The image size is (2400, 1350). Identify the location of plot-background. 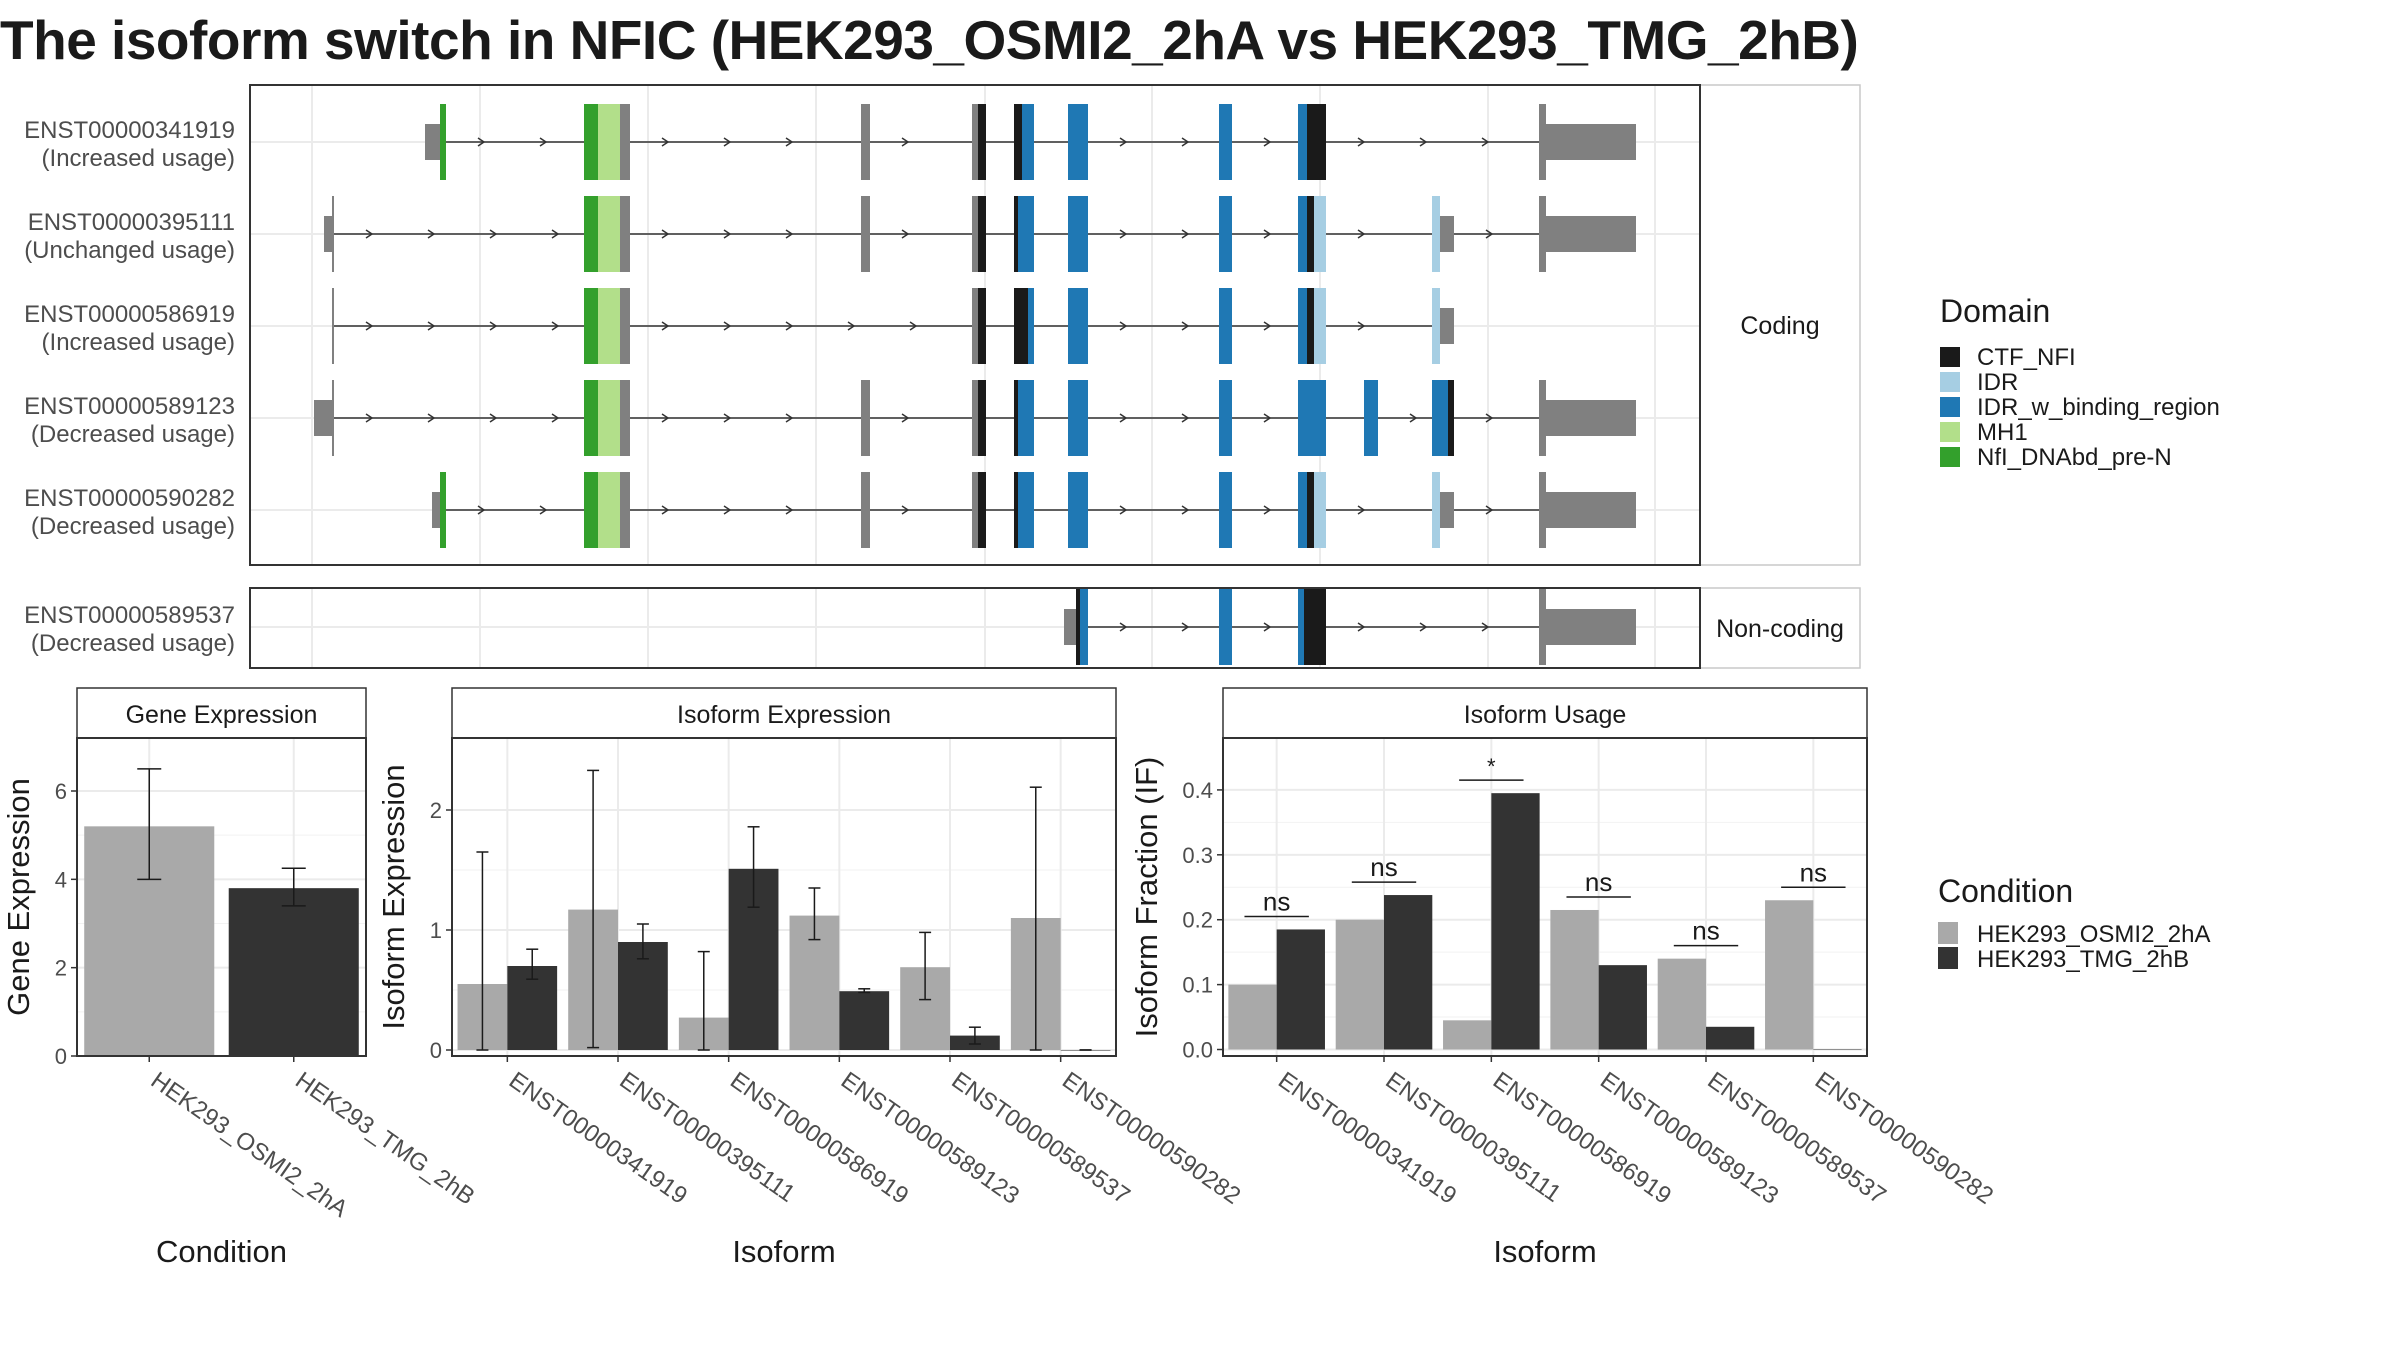
(1545, 897).